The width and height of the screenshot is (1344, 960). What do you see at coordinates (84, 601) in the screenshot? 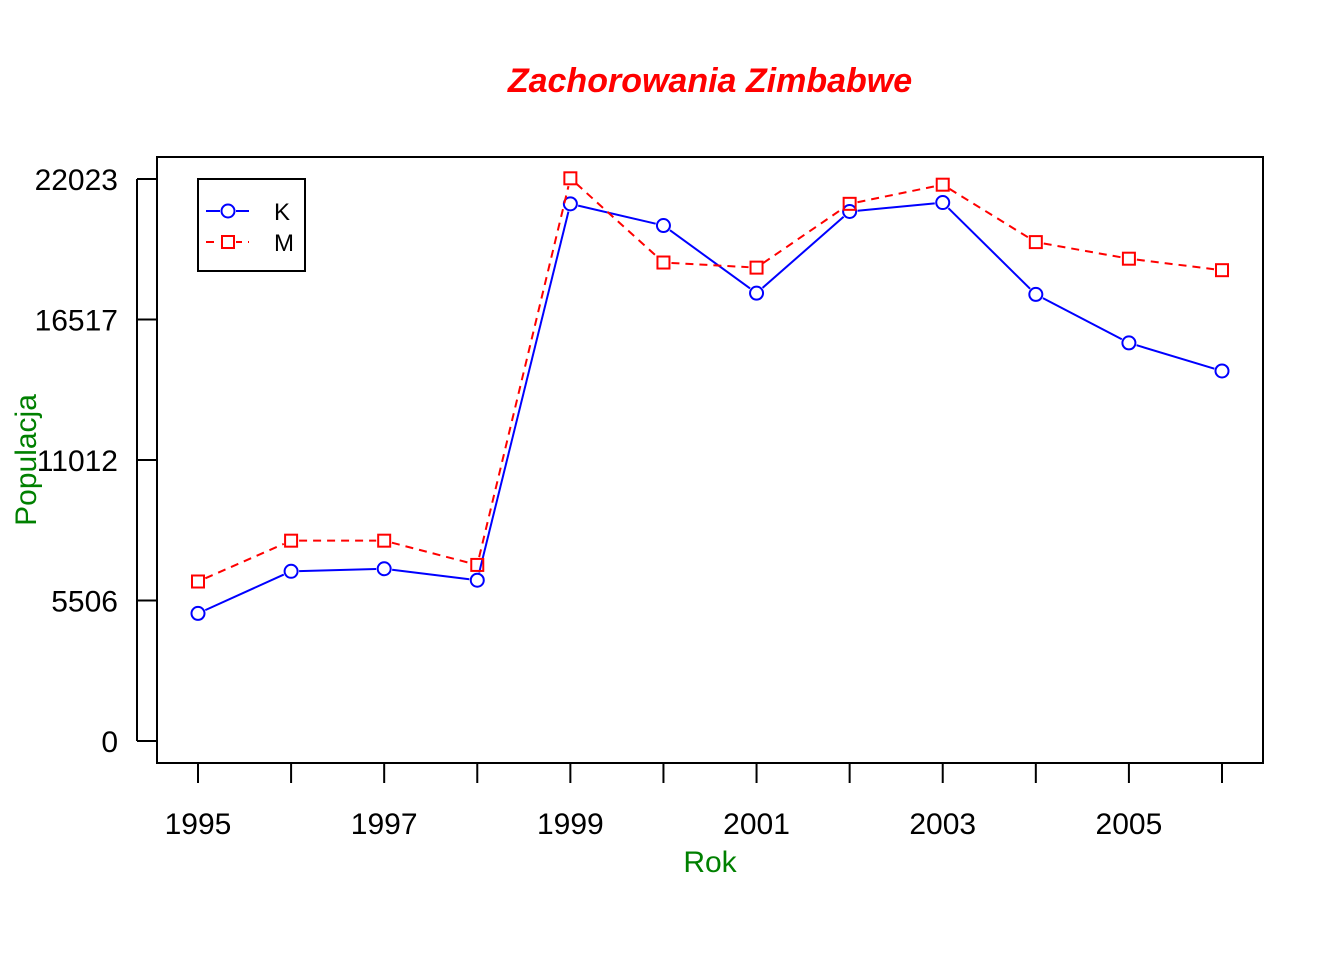
I see `y-tick-label: 5506` at bounding box center [84, 601].